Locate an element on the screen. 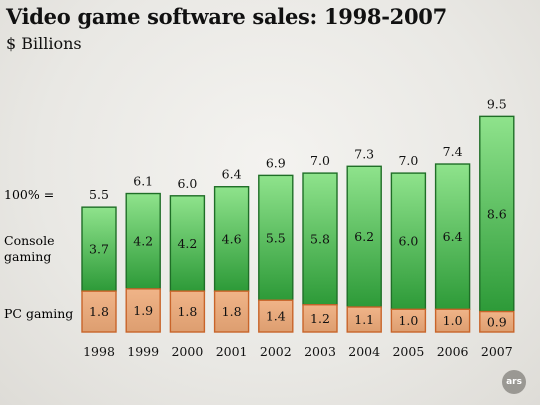 The width and height of the screenshot is (540, 405). value-pc-2005: 1.0 is located at coordinates (408, 320).